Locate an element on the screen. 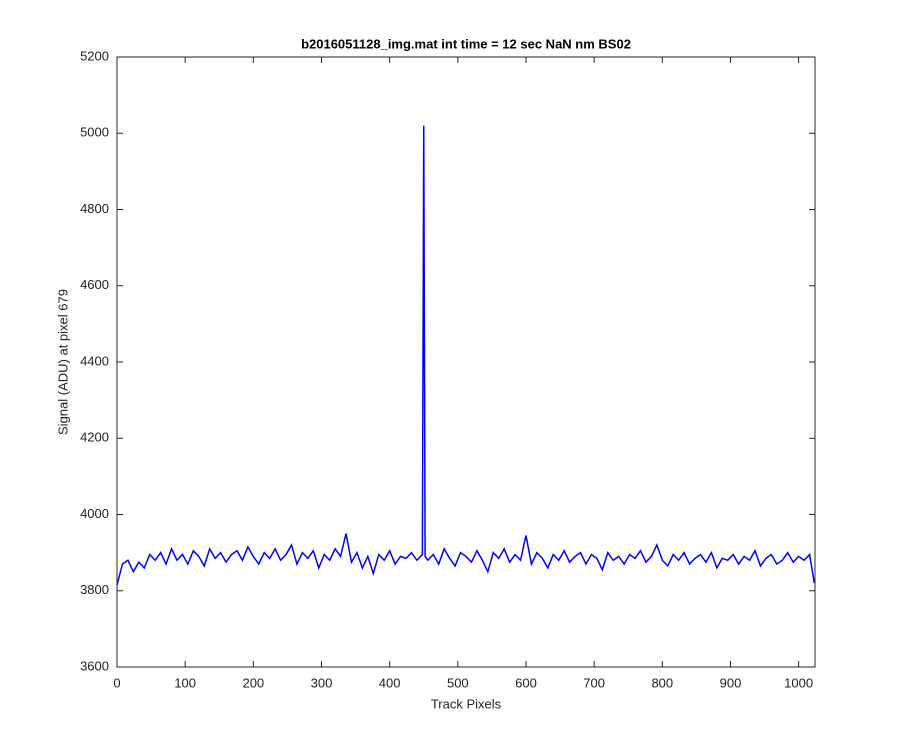 This screenshot has width=900, height=750. x-tick-label: 300 is located at coordinates (322, 682).